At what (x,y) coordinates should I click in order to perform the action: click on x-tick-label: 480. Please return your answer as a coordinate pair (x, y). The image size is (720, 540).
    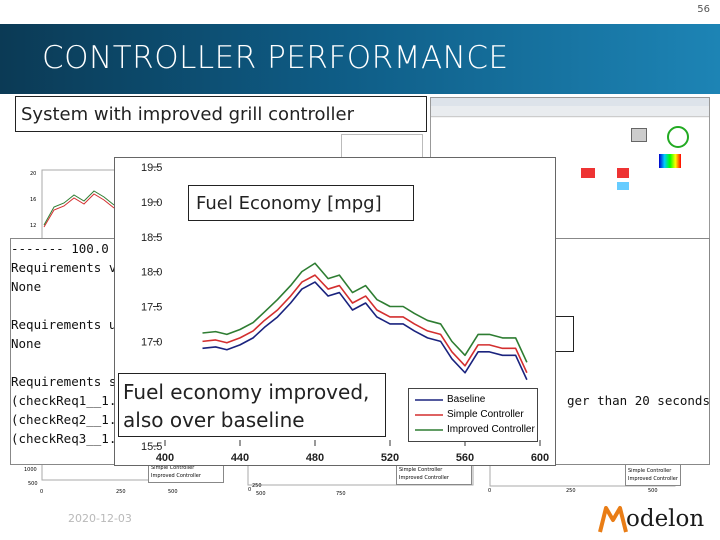
    Looking at the image, I should click on (315, 458).